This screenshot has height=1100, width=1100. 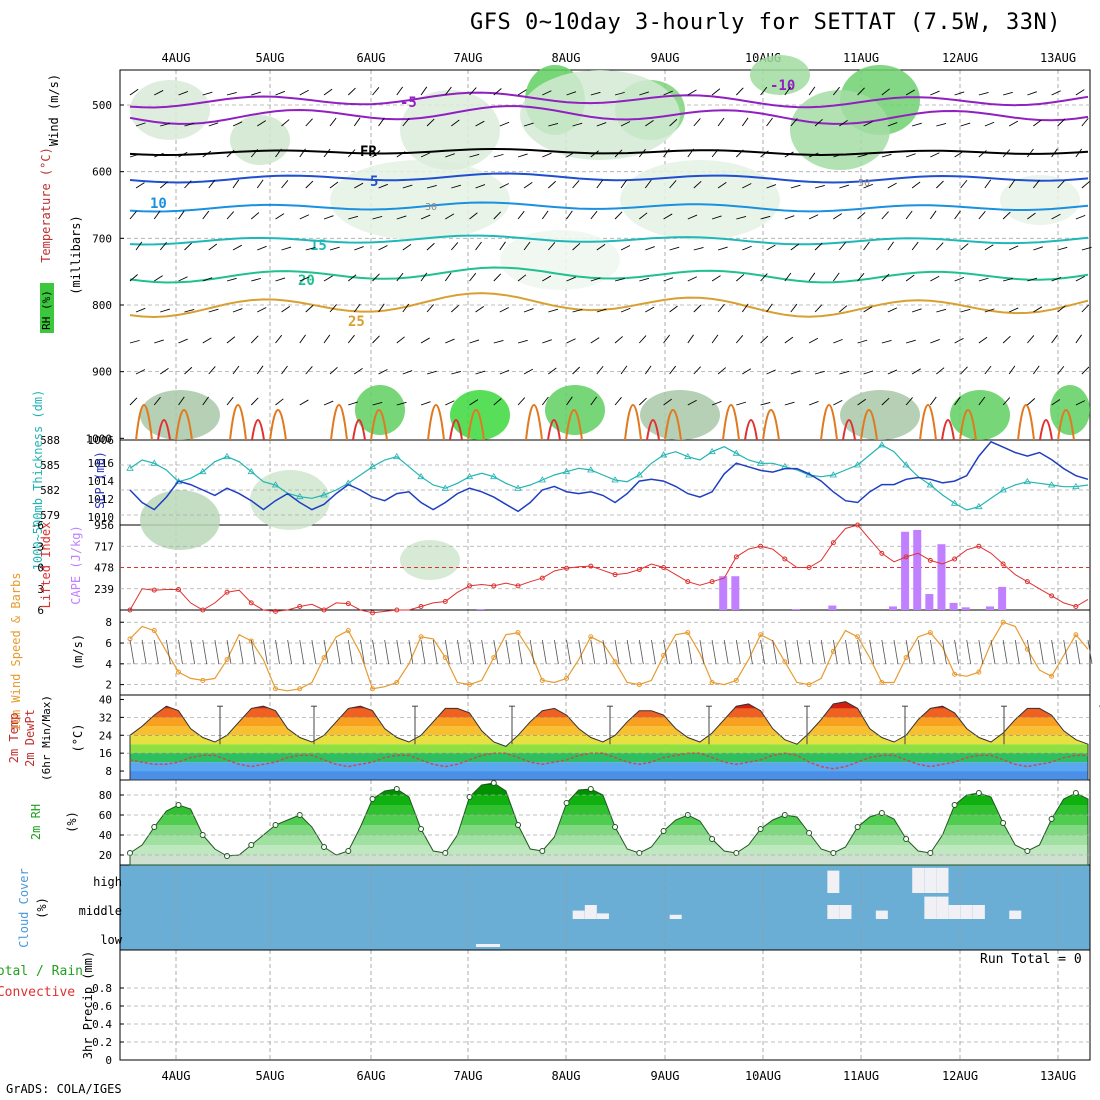 What do you see at coordinates (1058, 1076) in the screenshot?
I see `date-label-bottom: 13AUG` at bounding box center [1058, 1076].